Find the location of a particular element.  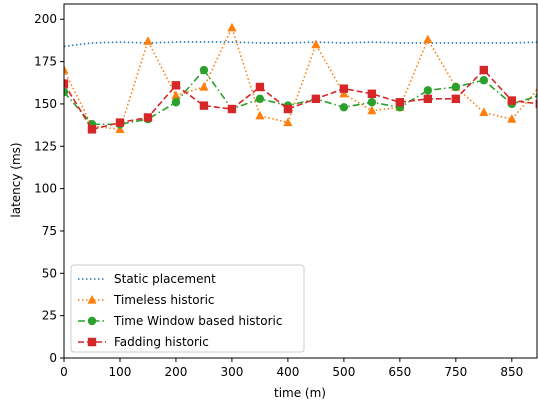

x-tick-label: 500 is located at coordinates (343, 372).